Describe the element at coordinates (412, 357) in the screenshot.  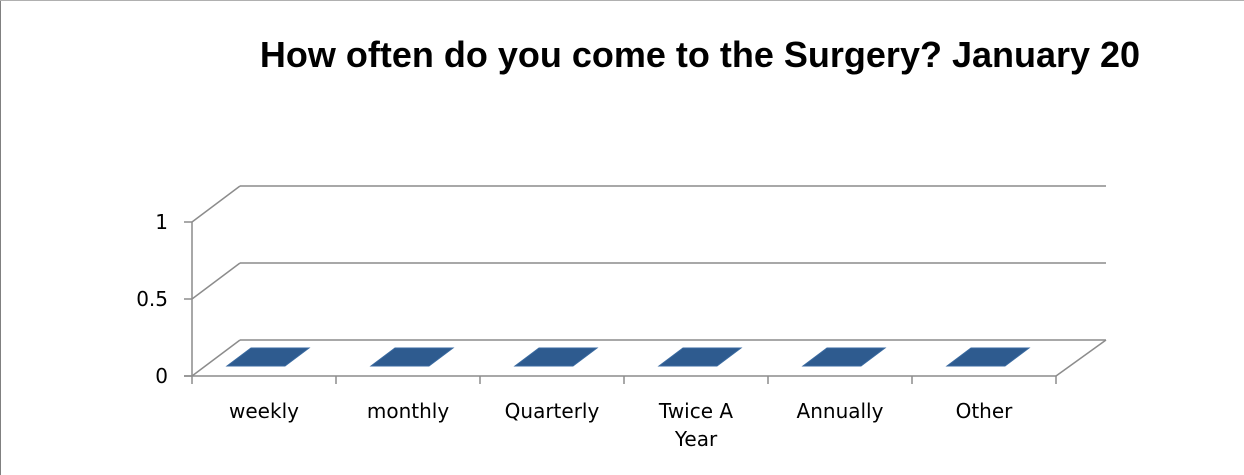
I see `bar-monthly` at that location.